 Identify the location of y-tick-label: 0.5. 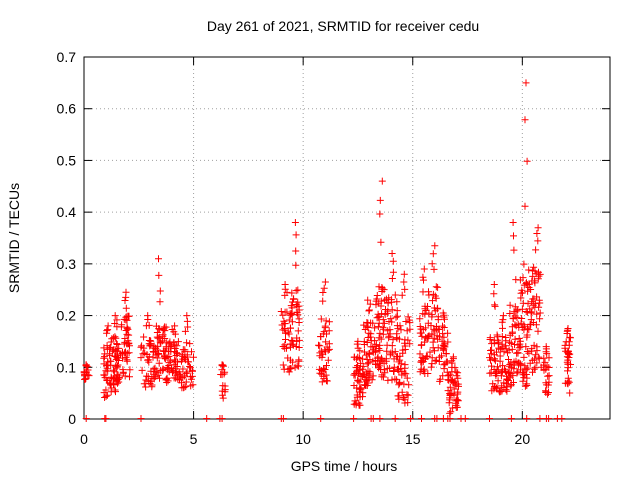
(67, 160).